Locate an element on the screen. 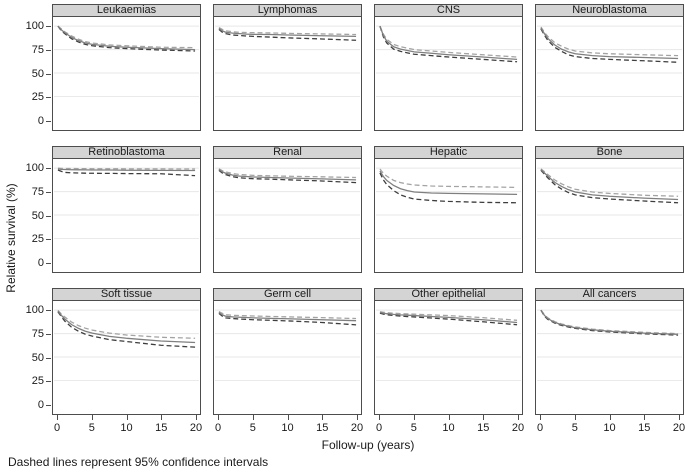  panel-title-hepatic: Hepatic is located at coordinates (448, 152).